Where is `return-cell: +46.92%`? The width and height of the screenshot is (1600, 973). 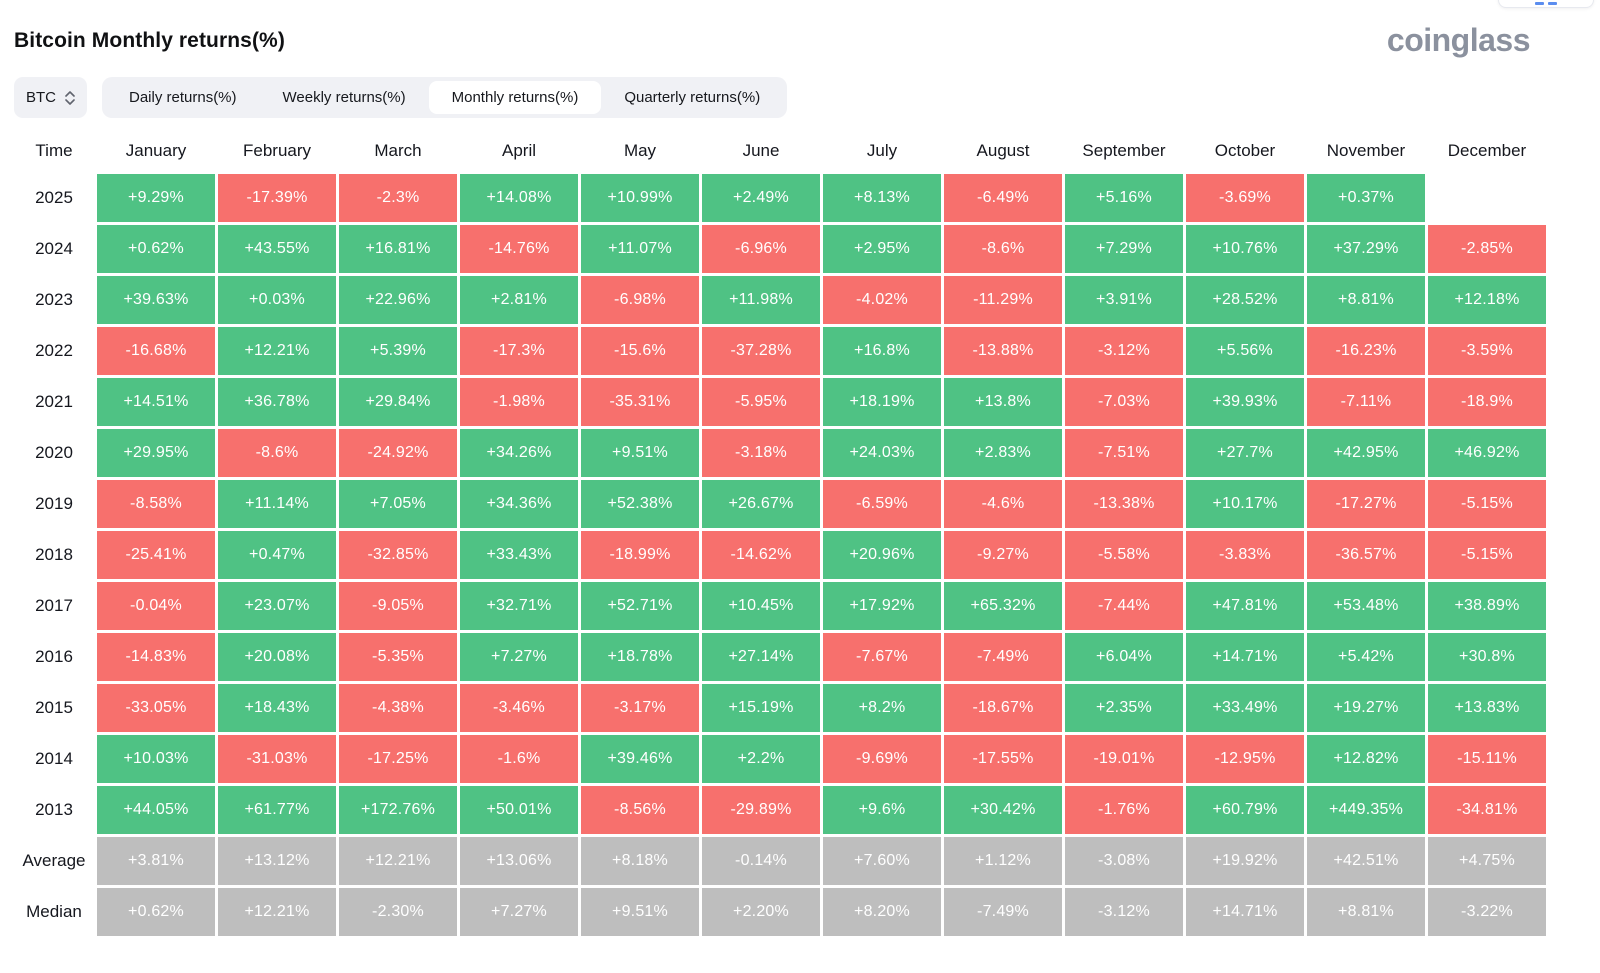 return-cell: +46.92% is located at coordinates (1487, 453).